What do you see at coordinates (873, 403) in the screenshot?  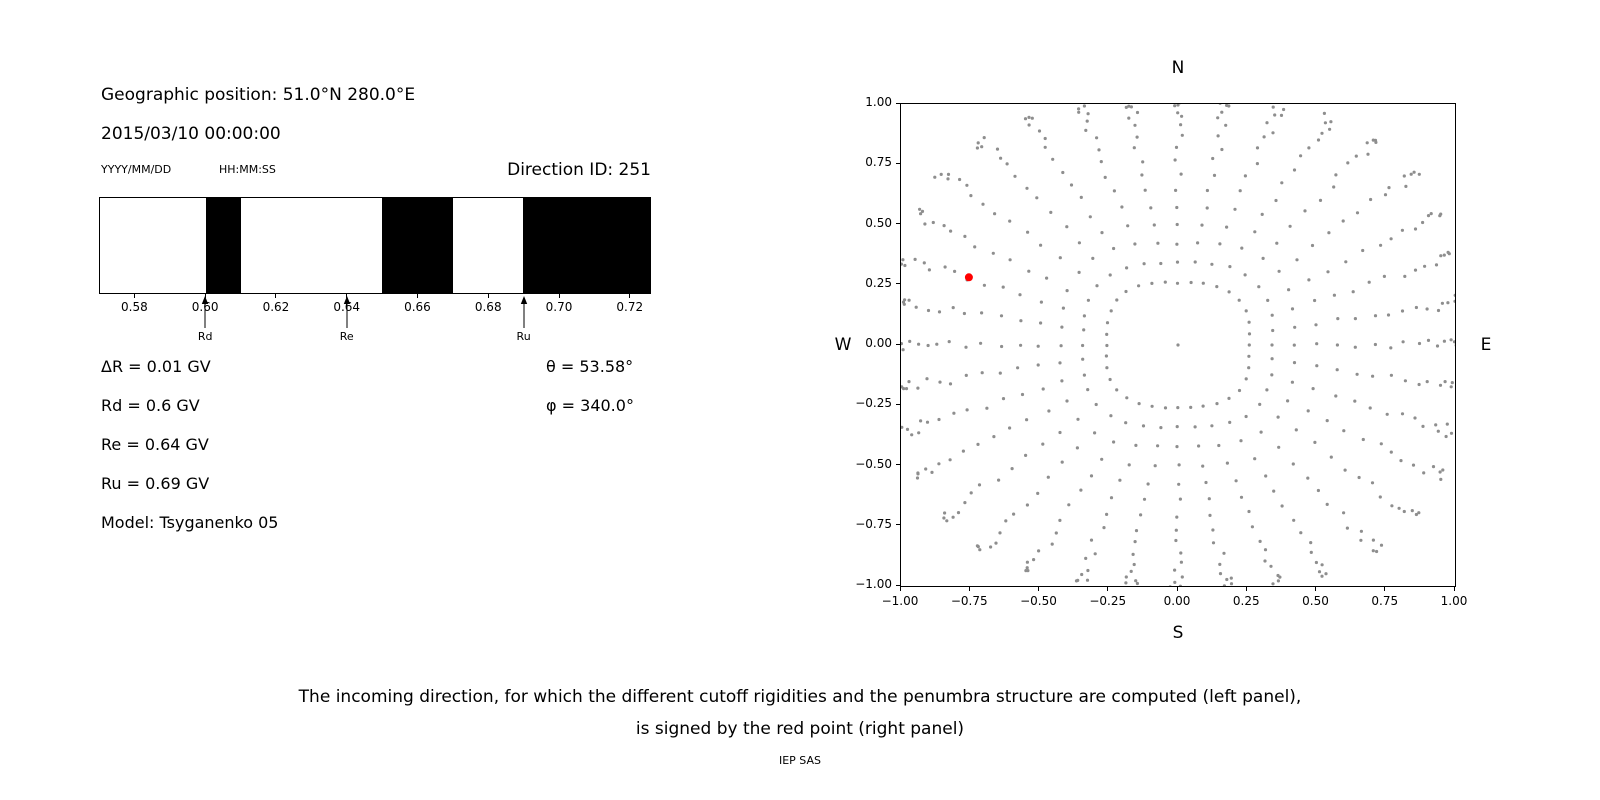 I see `plot-y-tick-label: −0.25` at bounding box center [873, 403].